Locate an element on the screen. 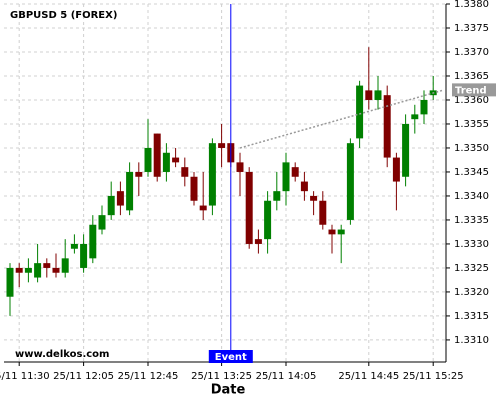 The width and height of the screenshot is (500, 400). trend-label-box is located at coordinates (474, 90).